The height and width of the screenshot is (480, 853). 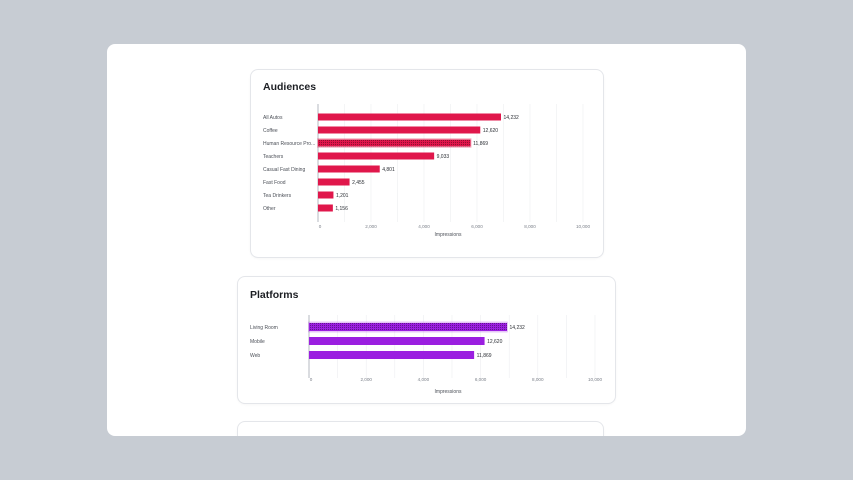 What do you see at coordinates (273, 157) in the screenshot?
I see `category-label: Teachers` at bounding box center [273, 157].